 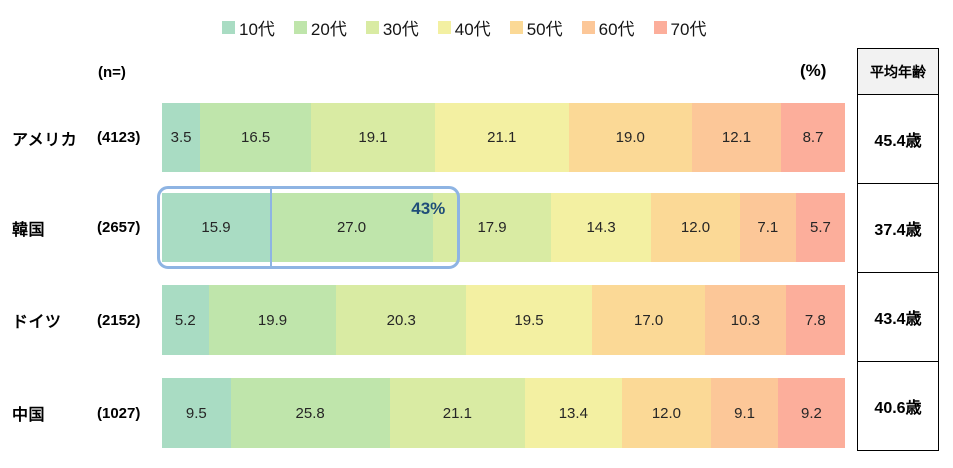 What do you see at coordinates (37, 322) in the screenshot?
I see `country-label: ドイツ` at bounding box center [37, 322].